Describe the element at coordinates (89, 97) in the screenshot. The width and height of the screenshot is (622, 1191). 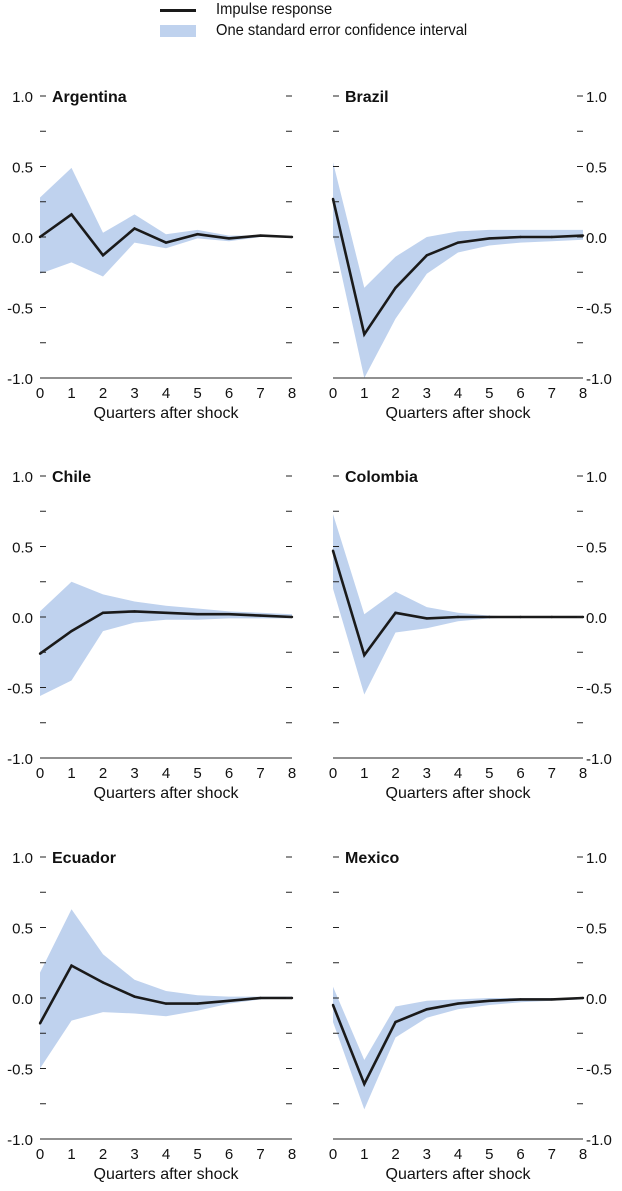
I see `panel-title-argentina: Argentina` at that location.